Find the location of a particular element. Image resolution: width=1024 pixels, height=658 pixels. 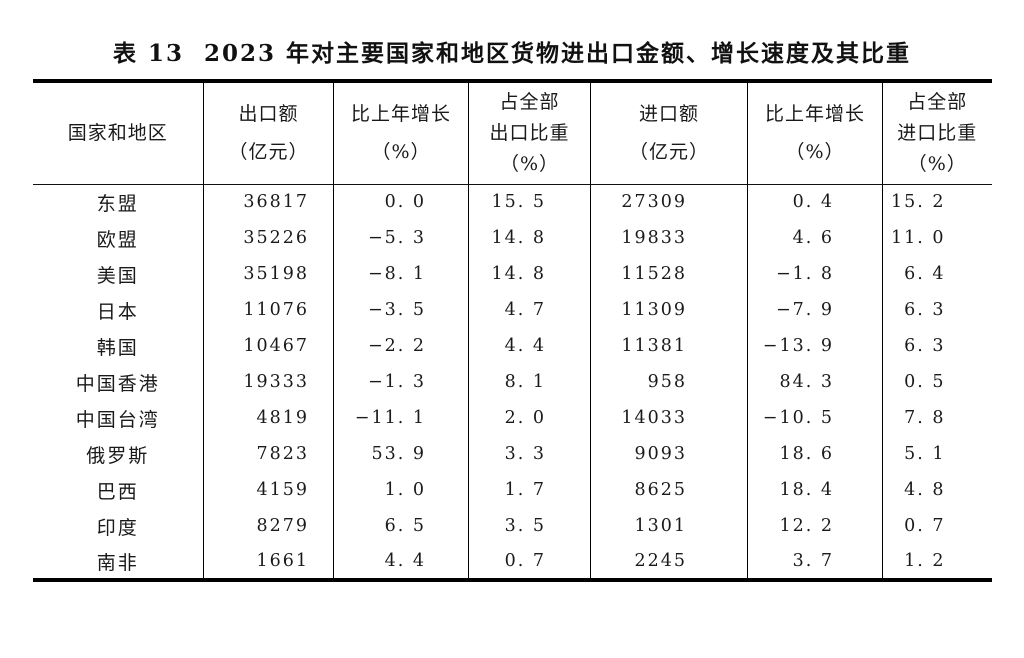

column-header-import-growth: 比上年增长 （%） is located at coordinates (815, 133).